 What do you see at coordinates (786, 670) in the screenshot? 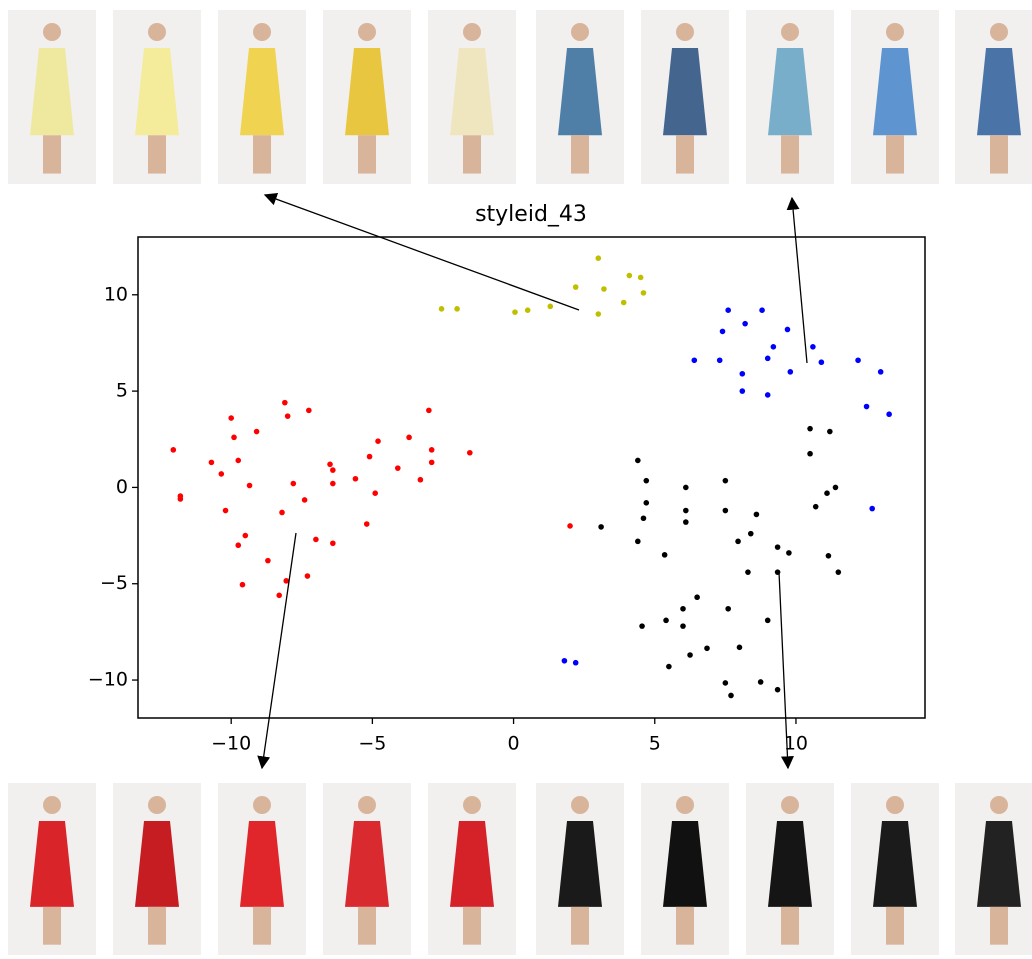
I see `arrow` at bounding box center [786, 670].